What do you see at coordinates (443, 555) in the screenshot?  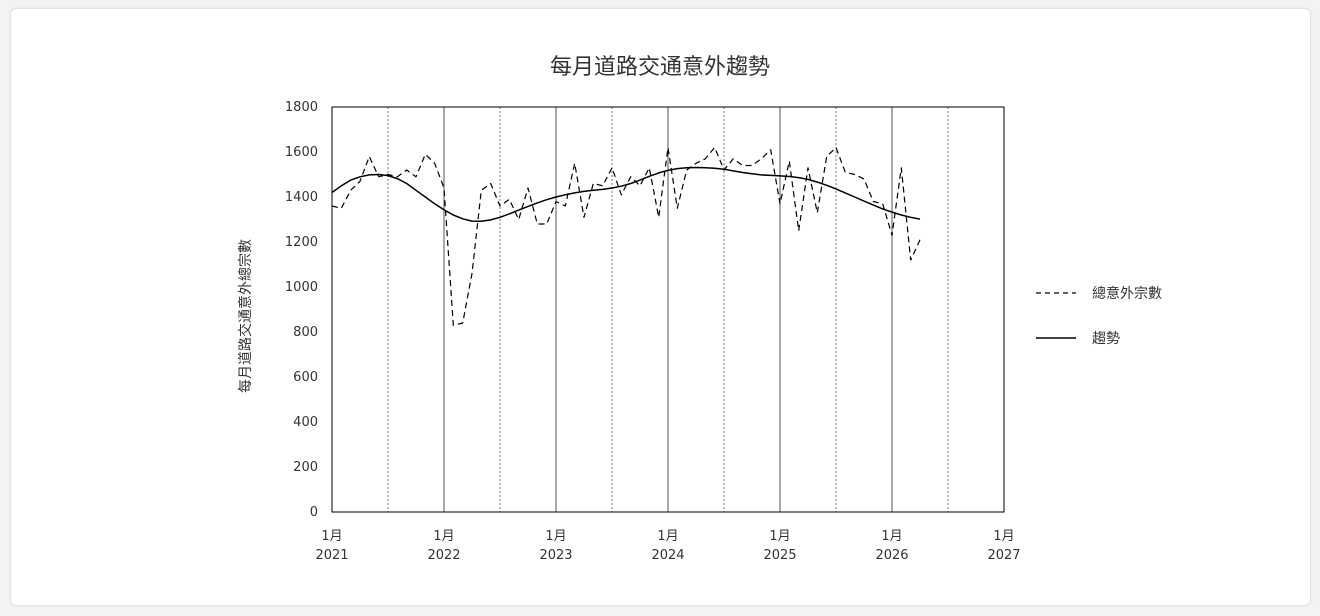 I see `x-tick-year: 2022` at bounding box center [443, 555].